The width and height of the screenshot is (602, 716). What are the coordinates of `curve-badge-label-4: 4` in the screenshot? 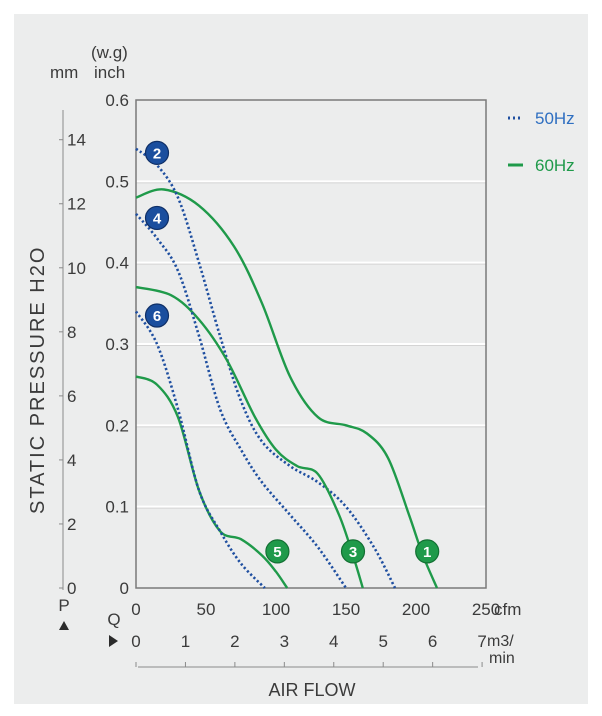 It's located at (157, 218).